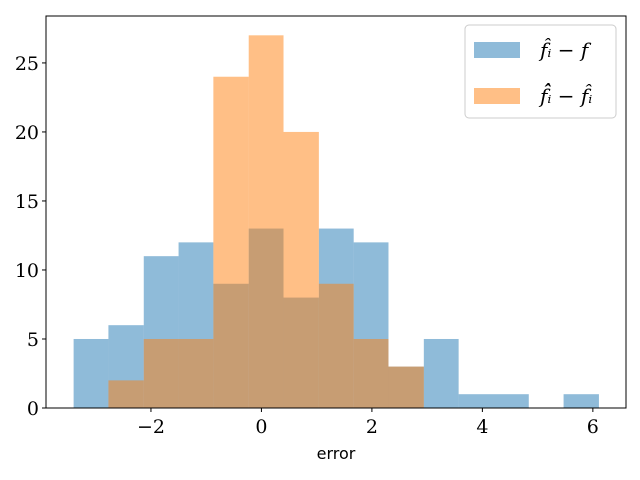 Image resolution: width=640 pixels, height=480 pixels. I want to click on x-tick-label: 2, so click(372, 427).